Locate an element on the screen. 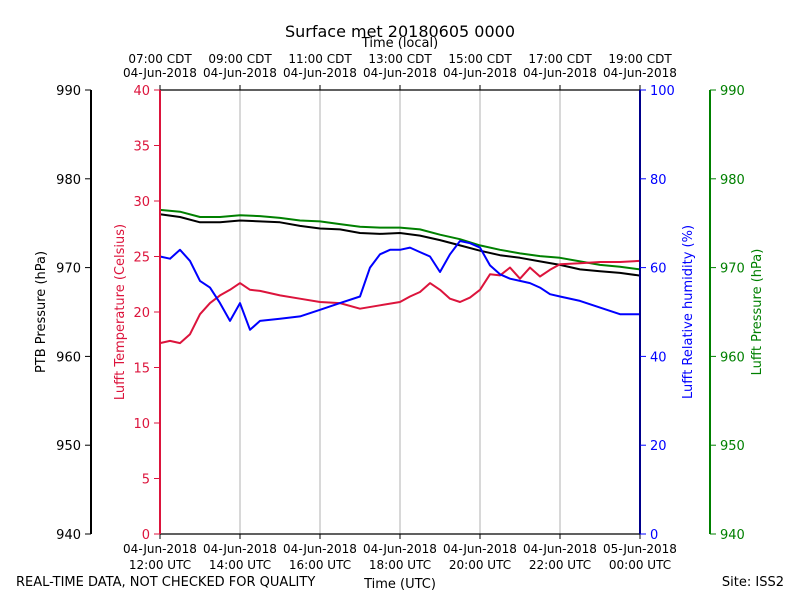  top-tick-time: 19:00 CDT is located at coordinates (640, 59).